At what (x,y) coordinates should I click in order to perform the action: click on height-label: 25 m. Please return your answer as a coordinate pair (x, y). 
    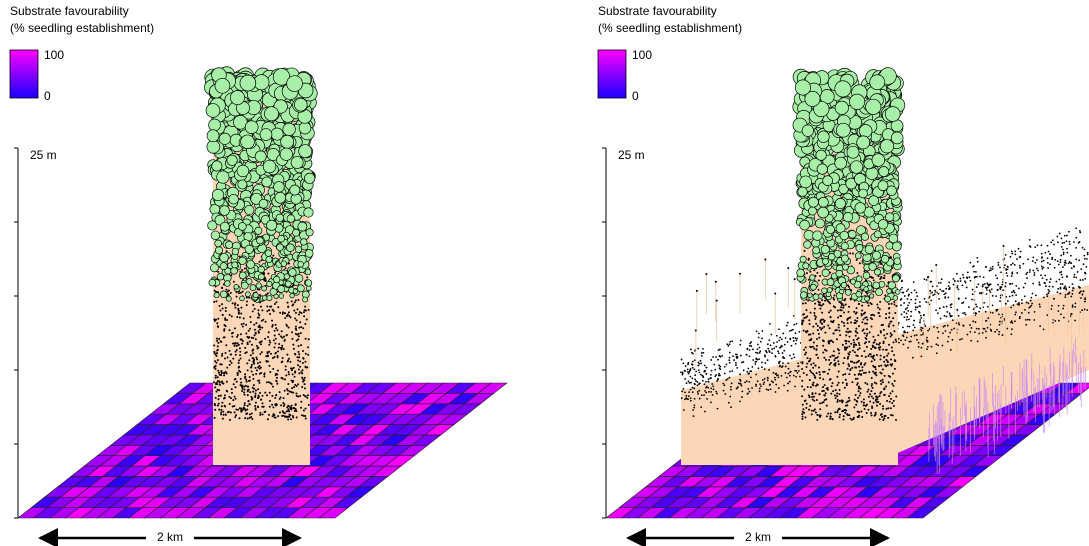
    Looking at the image, I should click on (631, 155).